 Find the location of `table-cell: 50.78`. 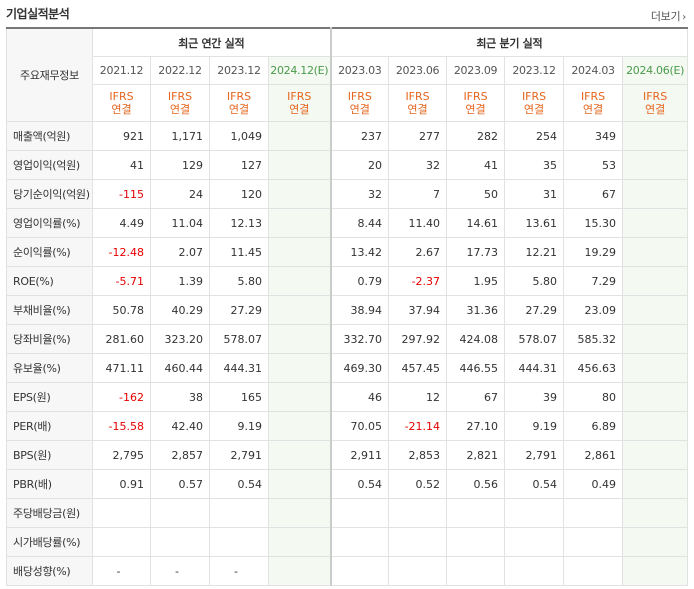

table-cell: 50.78 is located at coordinates (121, 310).